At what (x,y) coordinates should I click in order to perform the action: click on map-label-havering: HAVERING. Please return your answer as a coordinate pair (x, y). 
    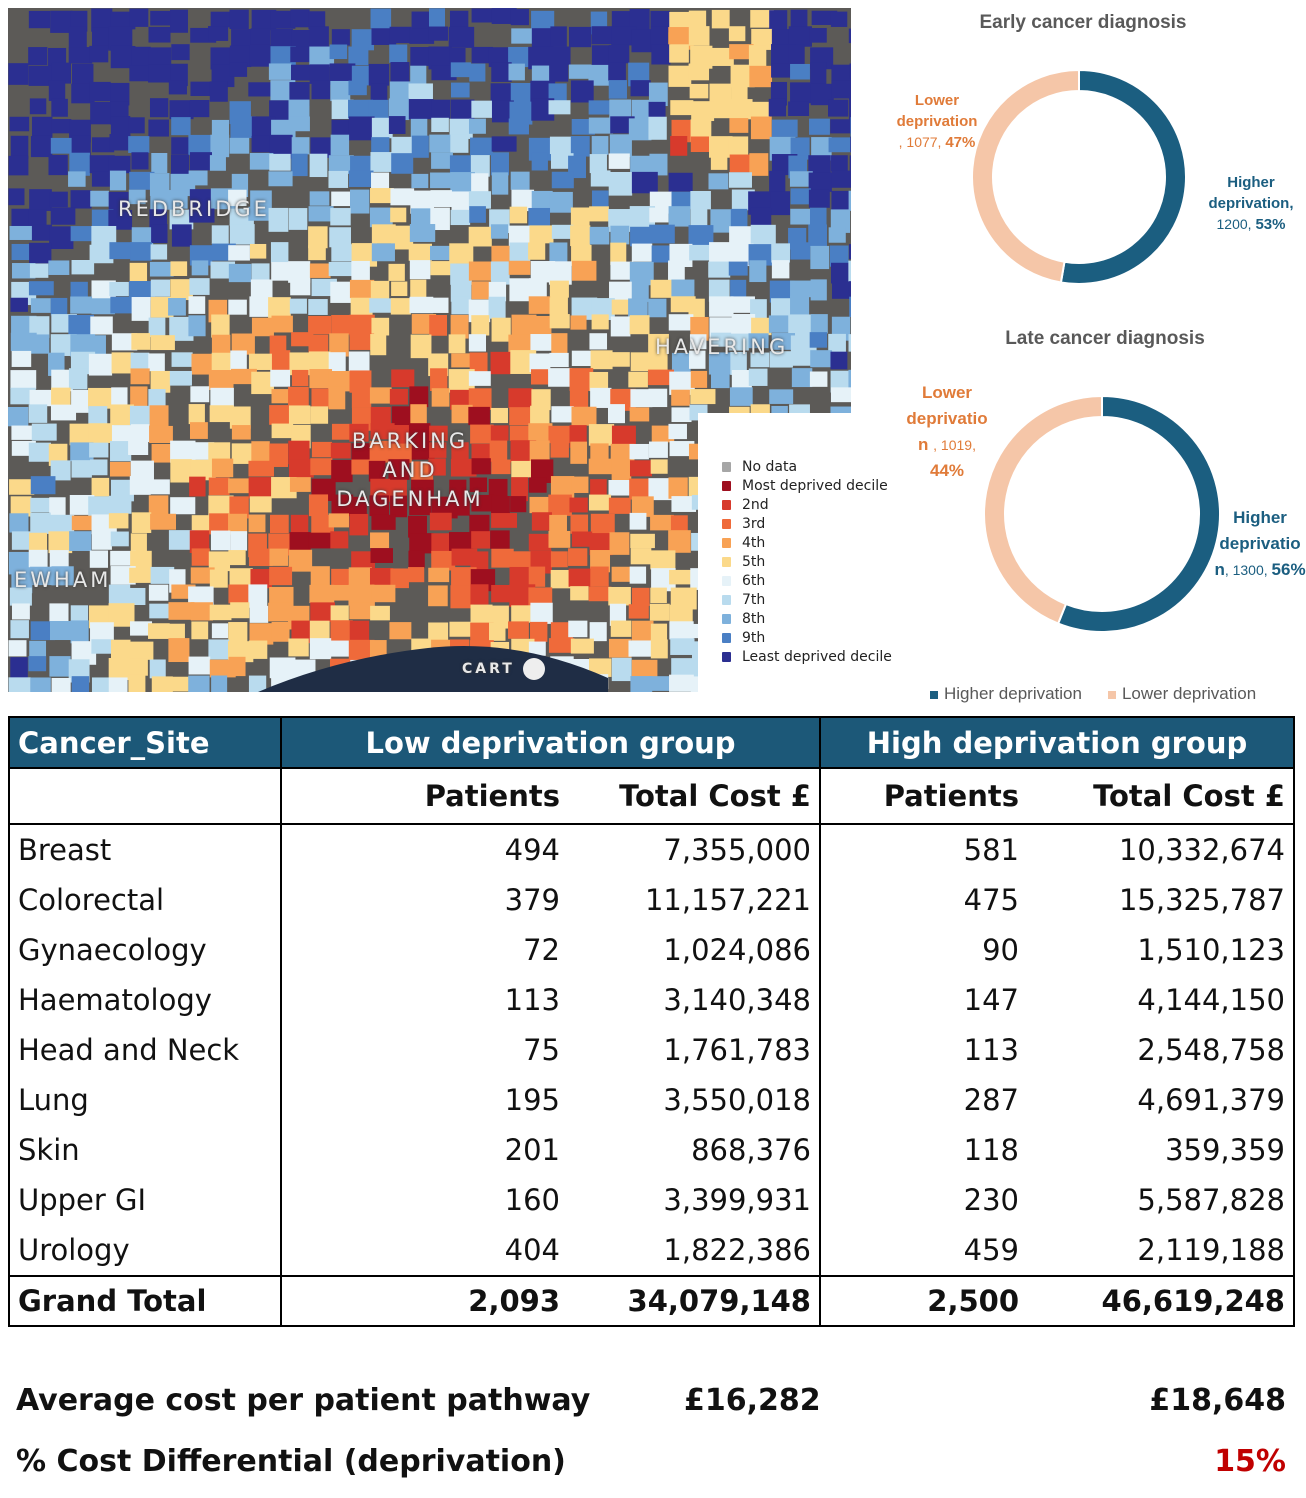
    Looking at the image, I should click on (722, 347).